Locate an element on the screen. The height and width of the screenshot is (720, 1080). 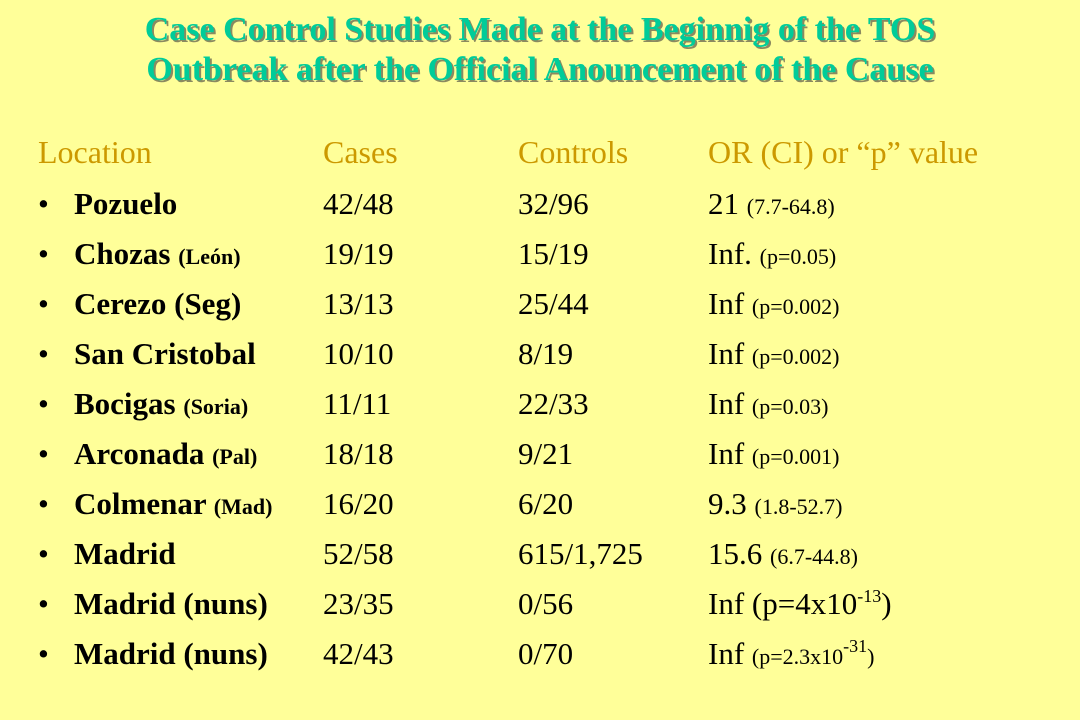
or-value: Inf (p=4x10 is located at coordinates (783, 603).